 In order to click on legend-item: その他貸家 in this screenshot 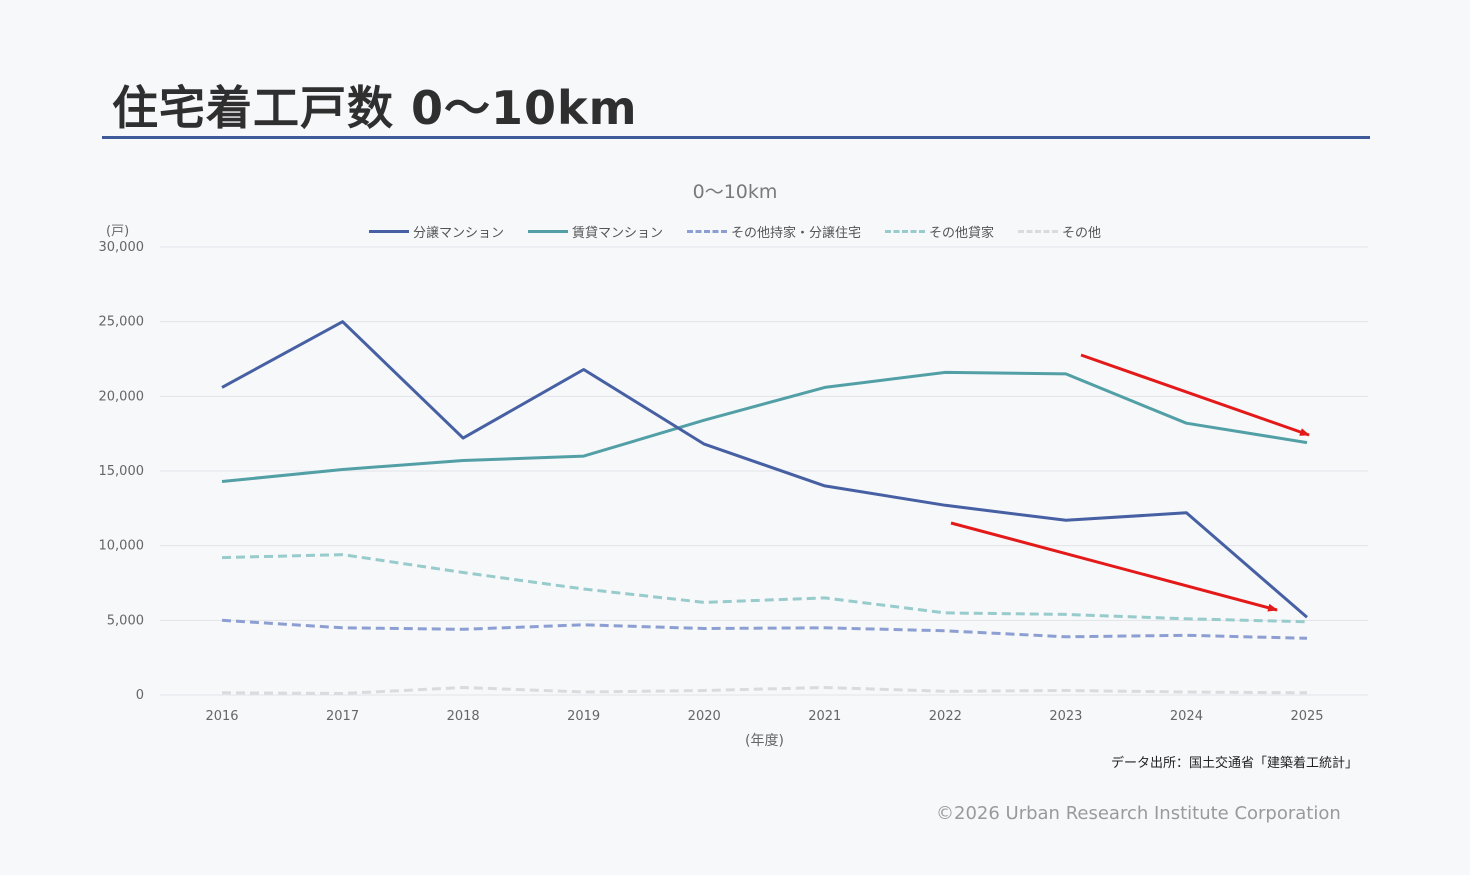, I will do `click(939, 231)`.